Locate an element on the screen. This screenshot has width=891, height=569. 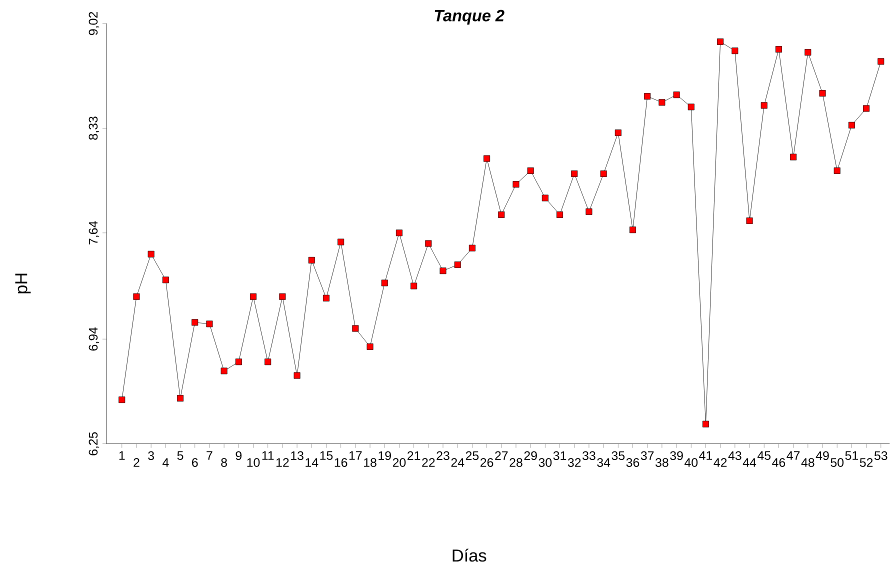
x-tick-label: 7 is located at coordinates (209, 455).